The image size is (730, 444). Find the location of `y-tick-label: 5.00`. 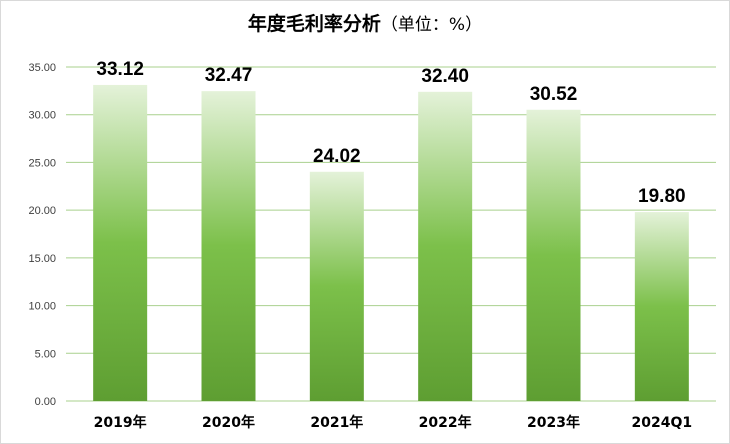

y-tick-label: 5.00 is located at coordinates (45, 354).